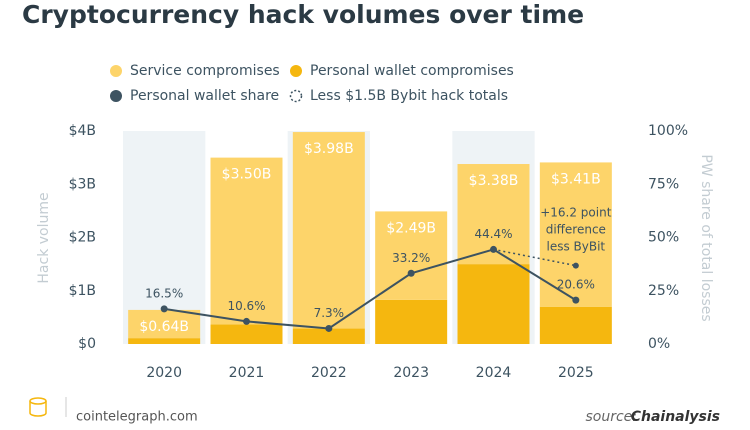  What do you see at coordinates (611, 417) in the screenshot?
I see `source-prefix: source:` at bounding box center [611, 417].